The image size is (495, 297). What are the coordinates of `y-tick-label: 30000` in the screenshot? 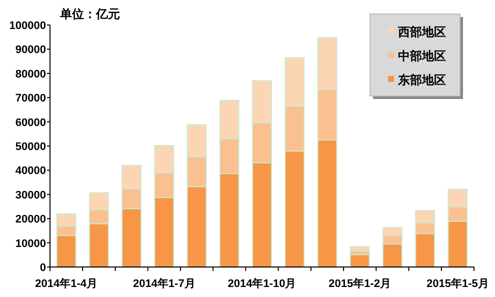 It's located at (30, 195).